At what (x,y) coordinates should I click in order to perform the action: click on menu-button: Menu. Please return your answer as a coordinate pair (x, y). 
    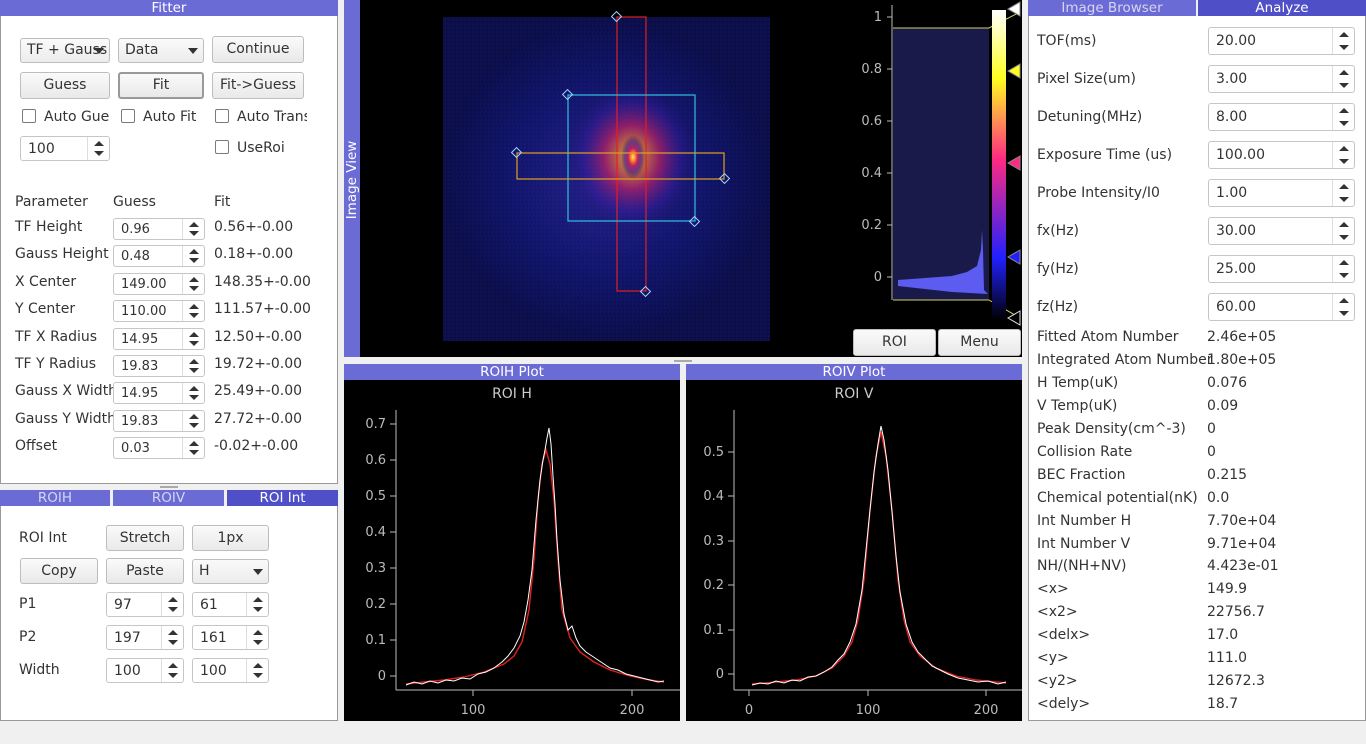
    Looking at the image, I should click on (979, 342).